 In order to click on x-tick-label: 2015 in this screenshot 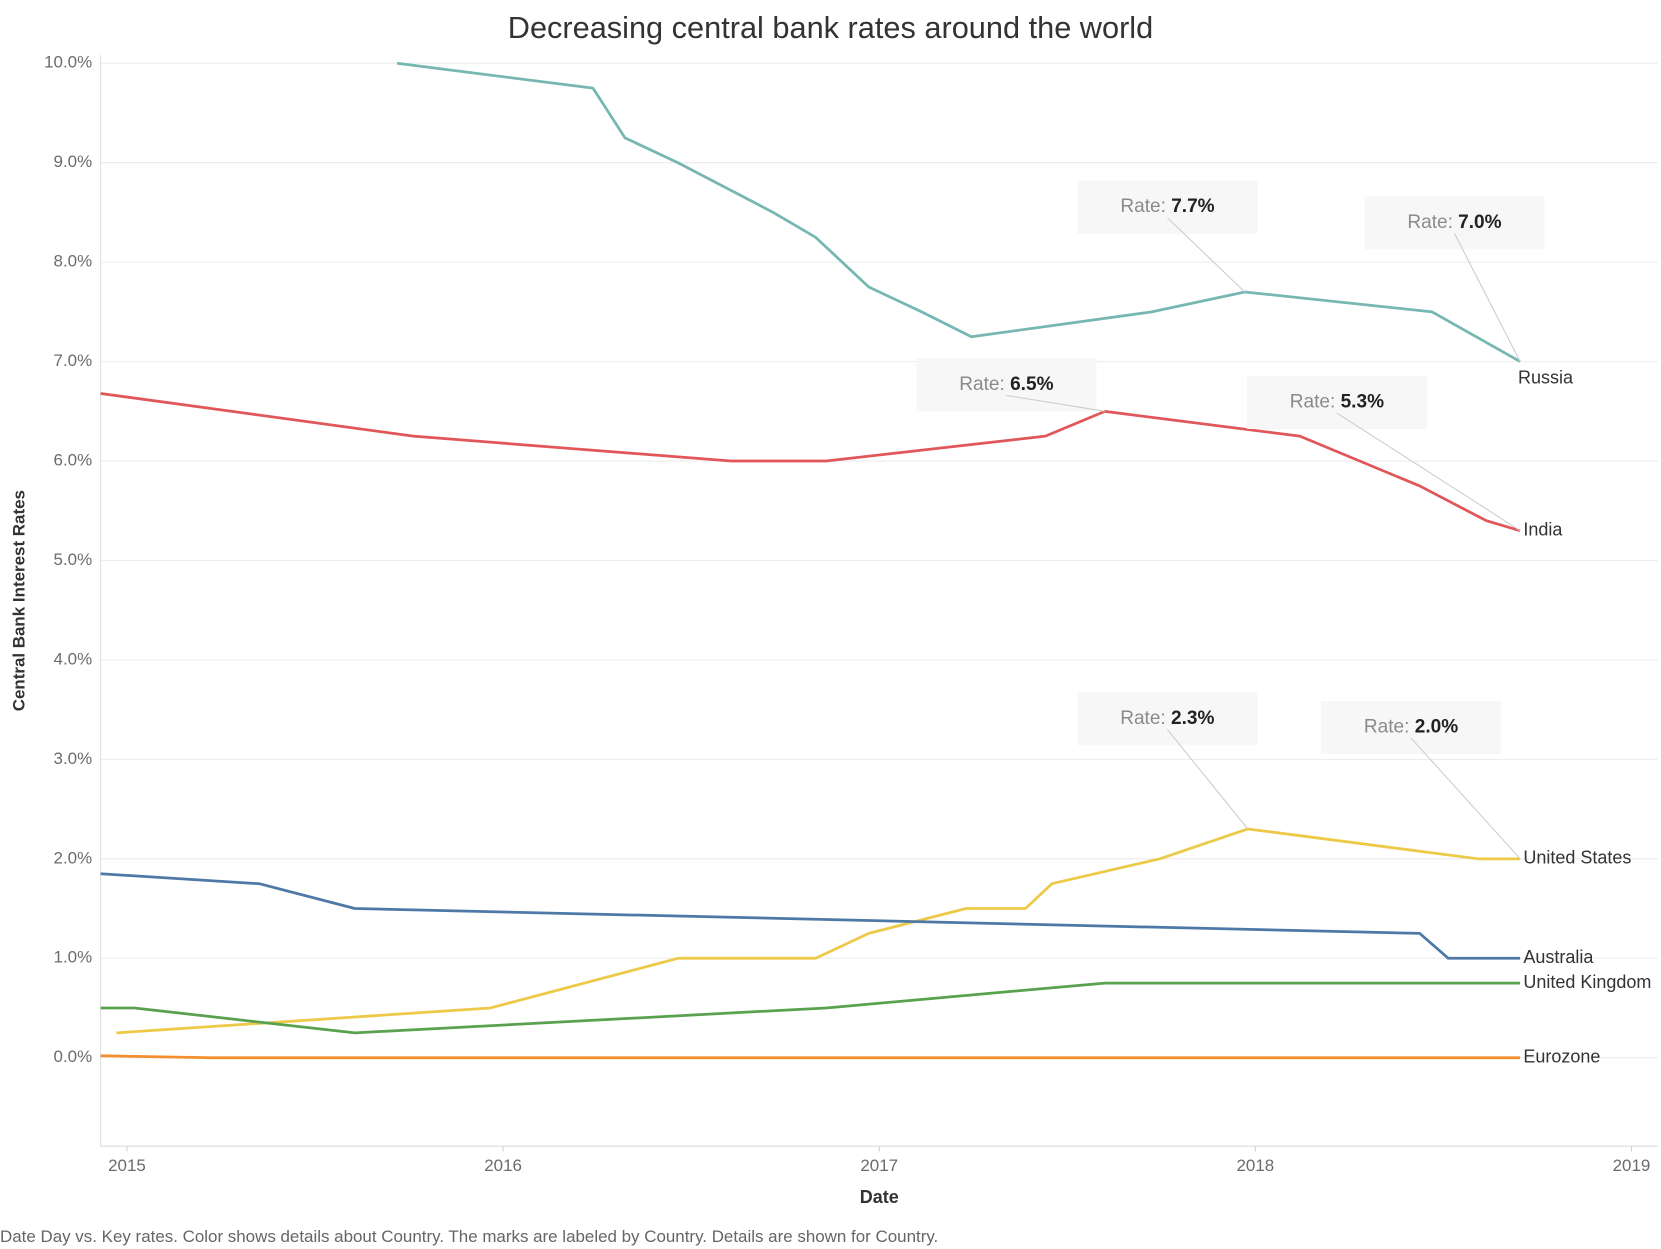, I will do `click(127, 1165)`.